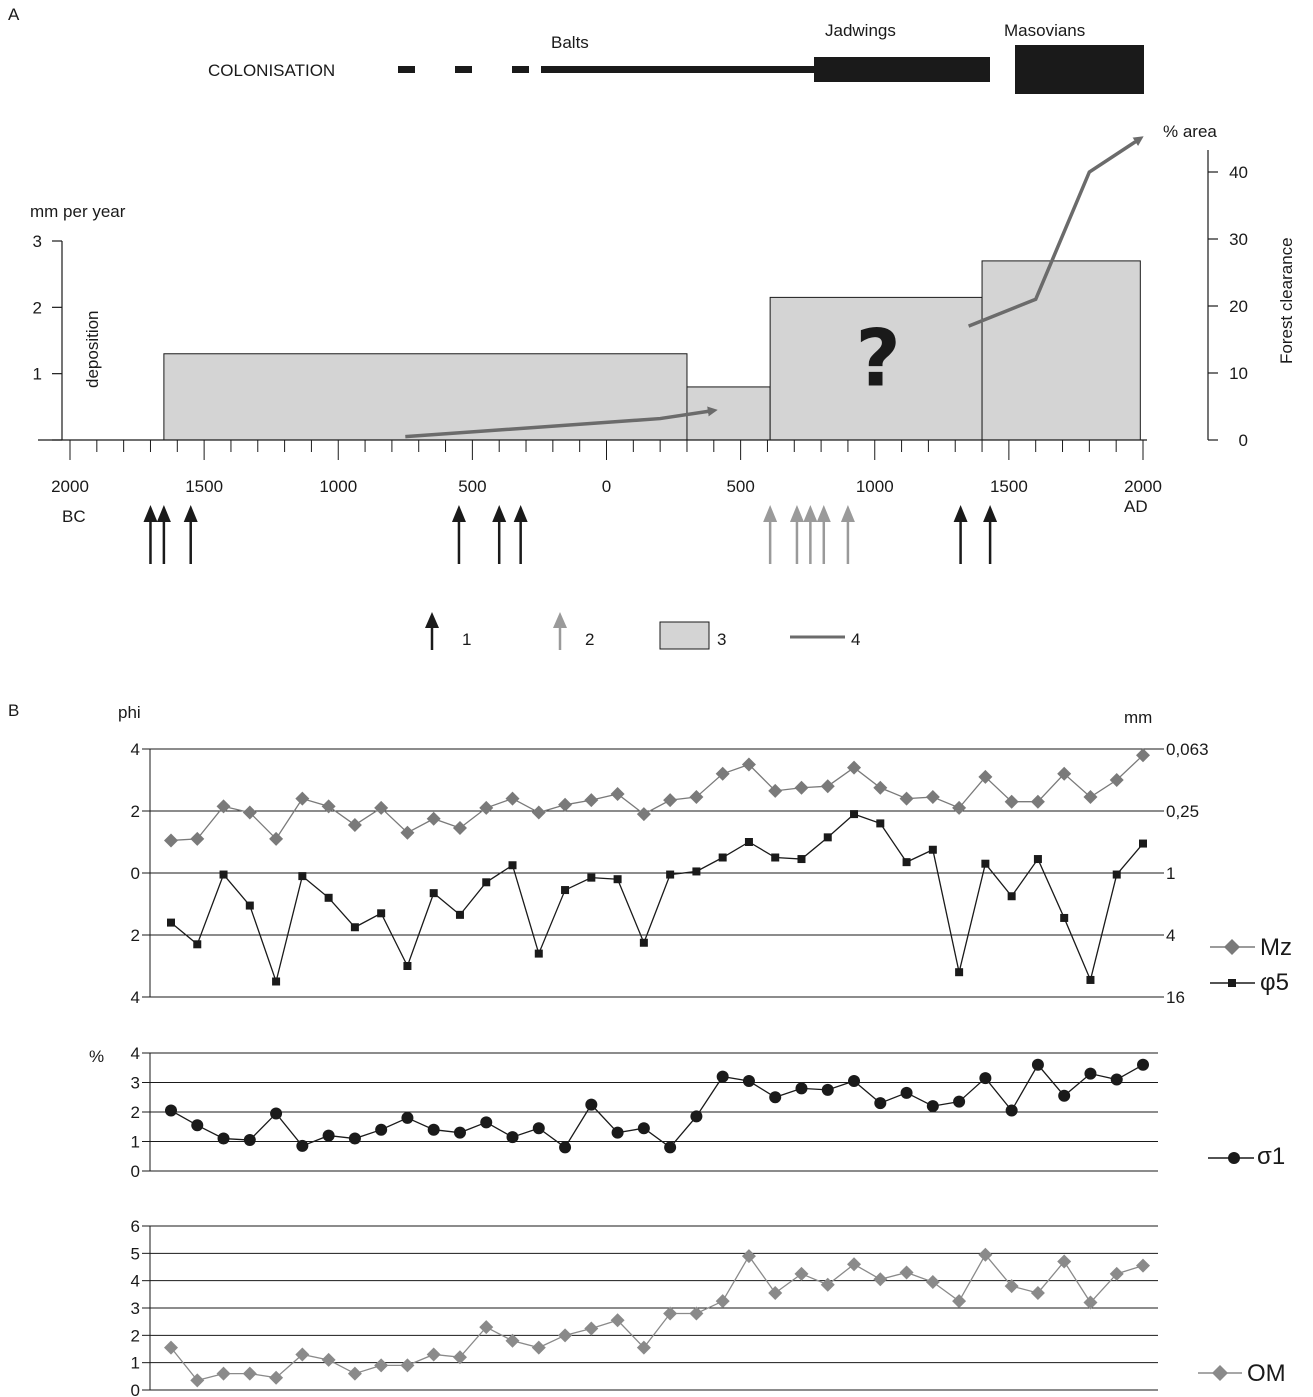 The image size is (1313, 1397). I want to click on circle-icon, so click(1234, 1158).